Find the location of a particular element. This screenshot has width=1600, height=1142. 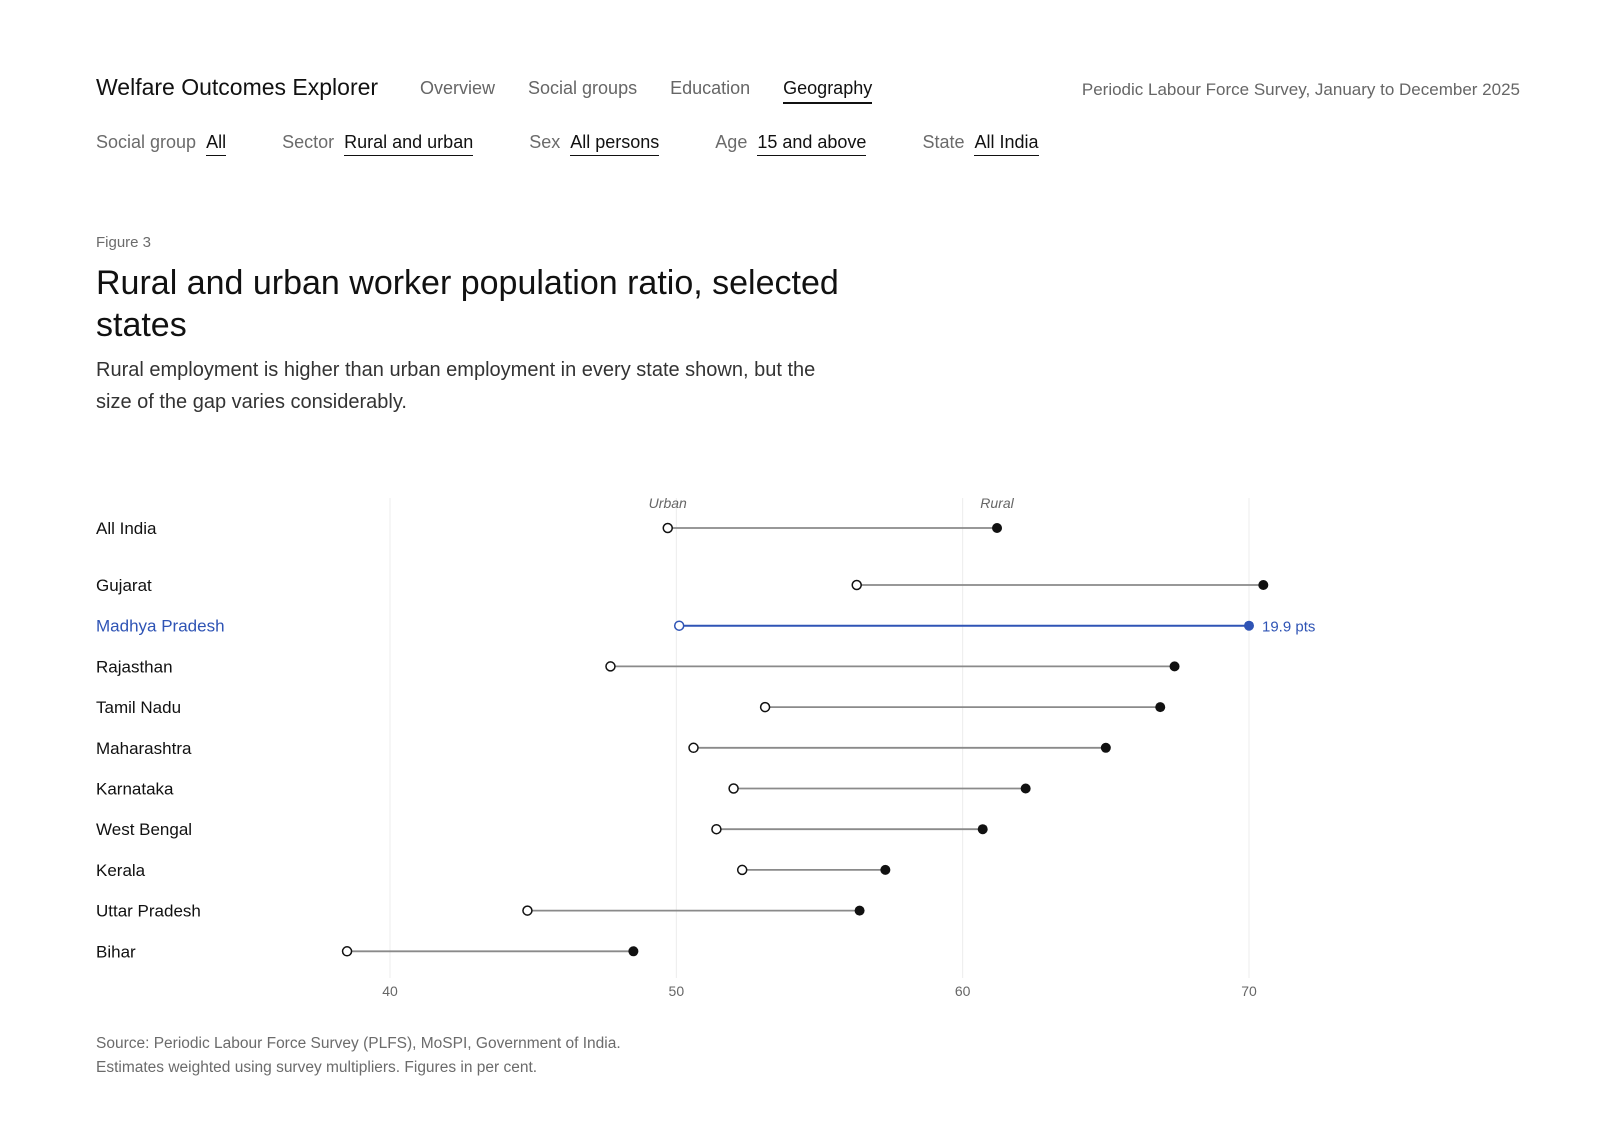

row-label: Uttar Pradesh is located at coordinates (148, 911).